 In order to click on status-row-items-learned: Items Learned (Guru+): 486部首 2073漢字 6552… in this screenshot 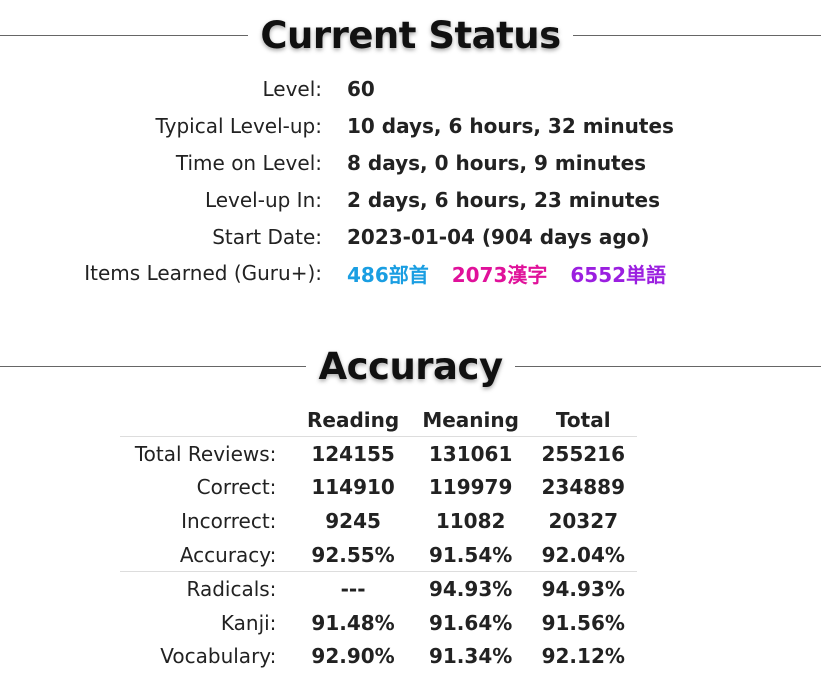, I will do `click(410, 273)`.